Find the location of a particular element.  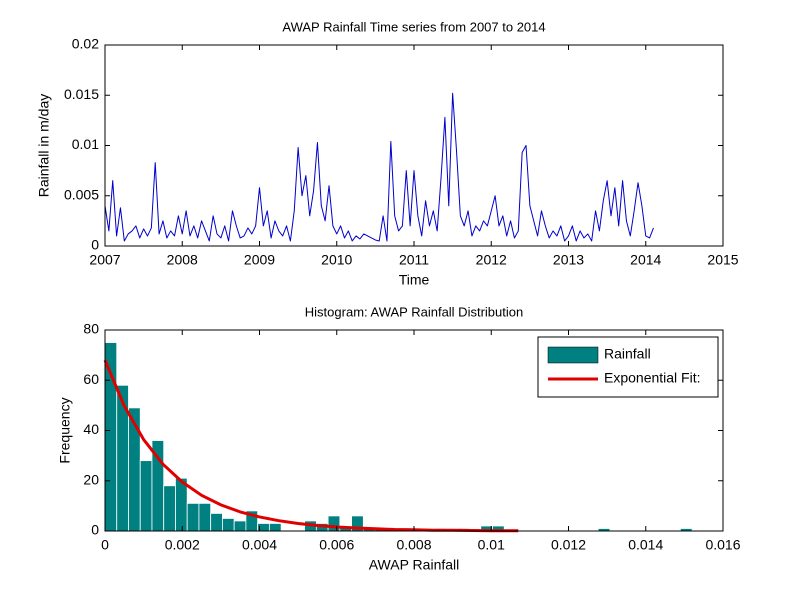

x-tick-label: 0.002 is located at coordinates (182, 545).